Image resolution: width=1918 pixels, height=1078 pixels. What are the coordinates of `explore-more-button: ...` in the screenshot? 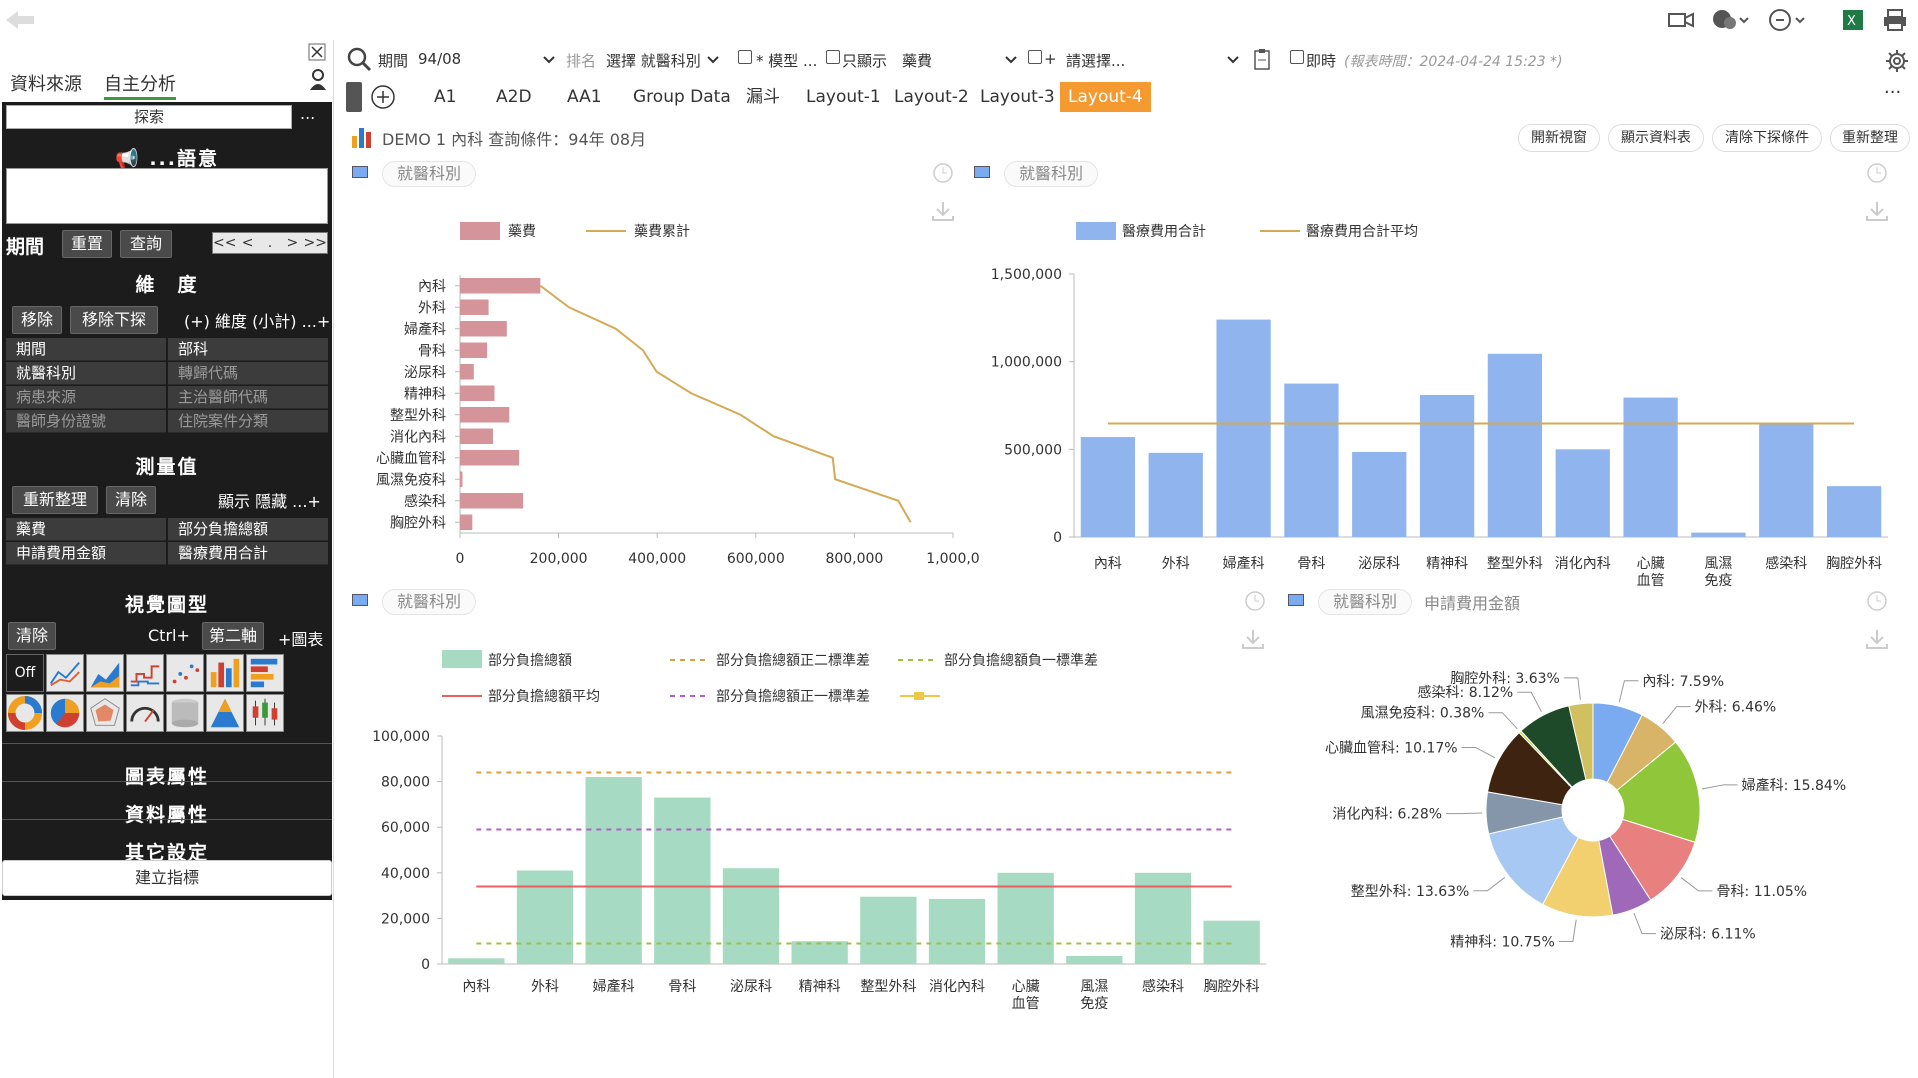 It's located at (308, 113).